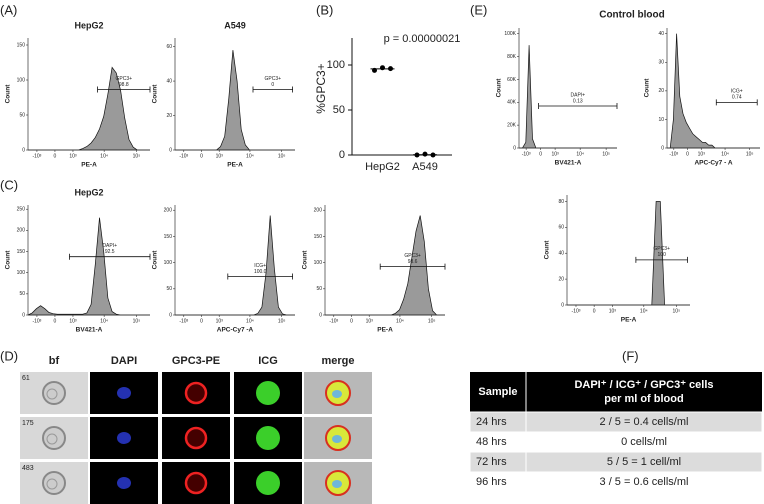  I want to click on row-label: 175, so click(28, 423).